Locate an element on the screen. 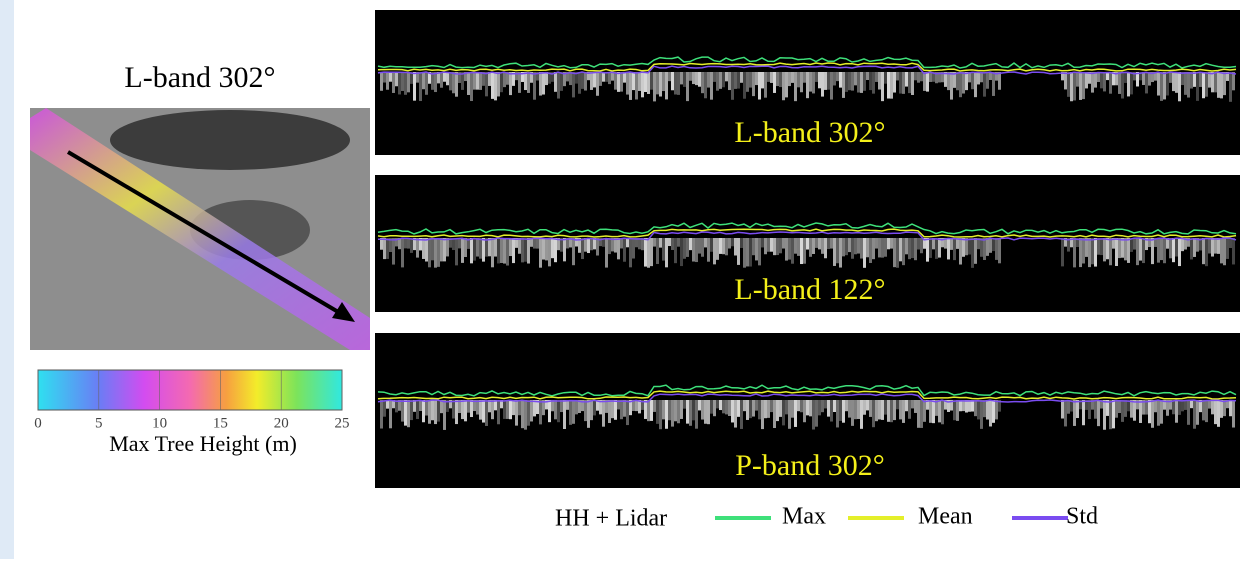 Image resolution: width=1240 pixels, height=564 pixels. colorbar-tick-label: 20 is located at coordinates (281, 423).